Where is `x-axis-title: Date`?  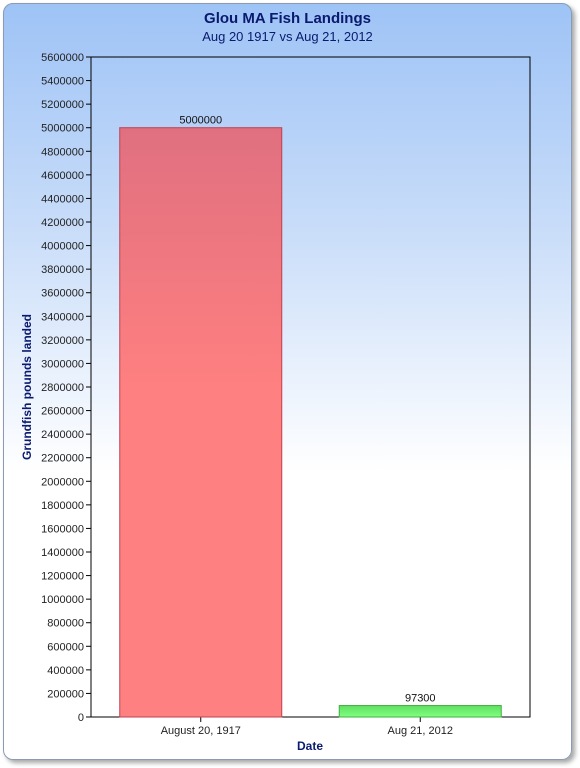
x-axis-title: Date is located at coordinates (310, 746).